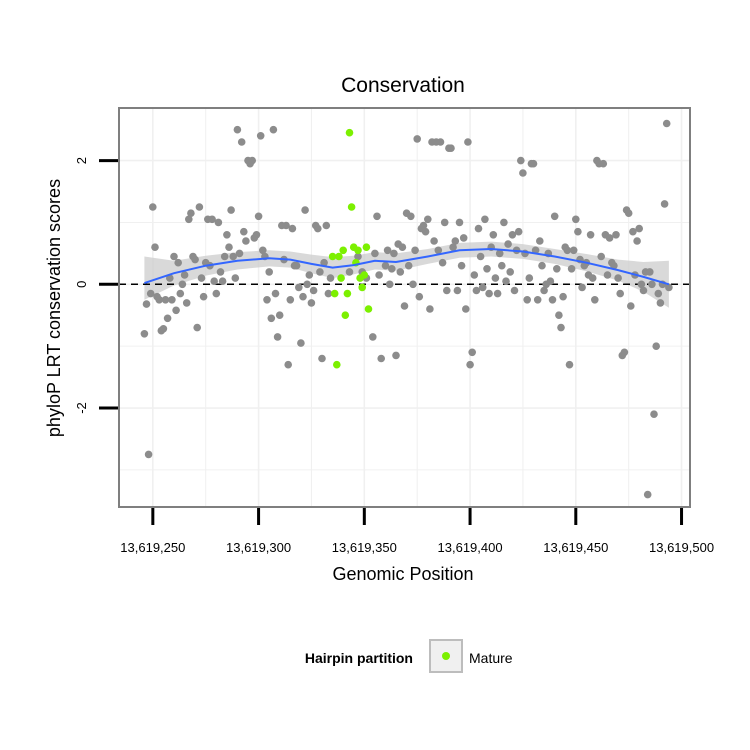 This screenshot has height=750, width=750. Describe the element at coordinates (359, 658) in the screenshot. I see `legend-title: Hairpin partition` at that location.